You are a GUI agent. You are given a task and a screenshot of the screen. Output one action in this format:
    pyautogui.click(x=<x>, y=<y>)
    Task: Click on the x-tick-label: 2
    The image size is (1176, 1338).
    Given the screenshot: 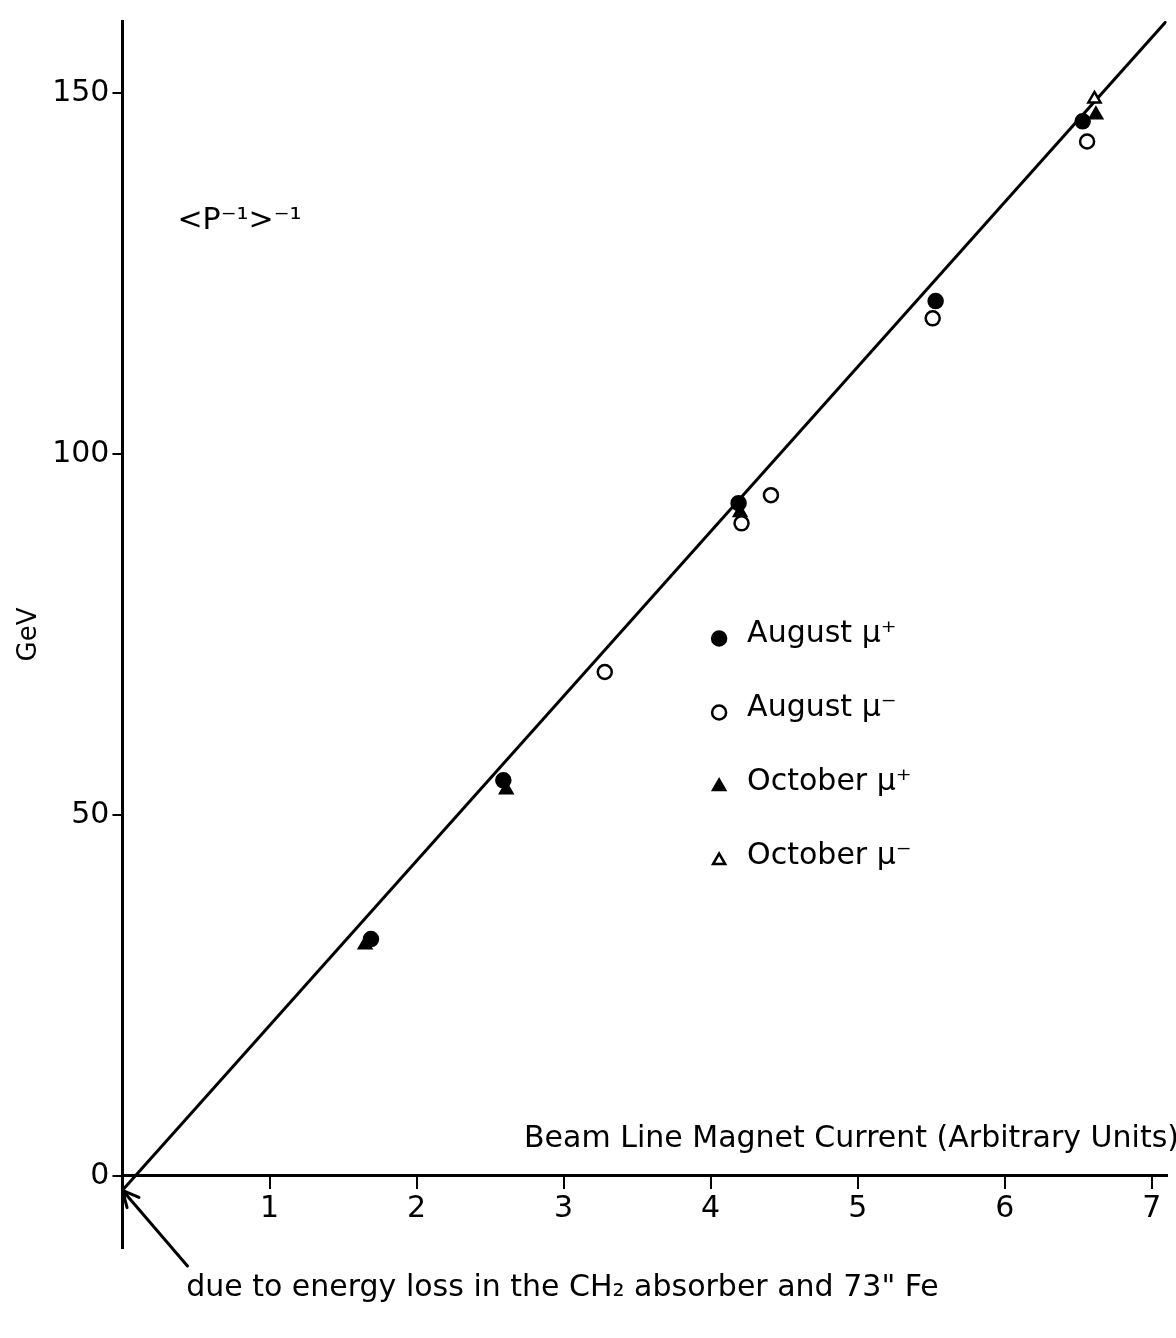 What is the action you would take?
    pyautogui.click(x=417, y=1206)
    